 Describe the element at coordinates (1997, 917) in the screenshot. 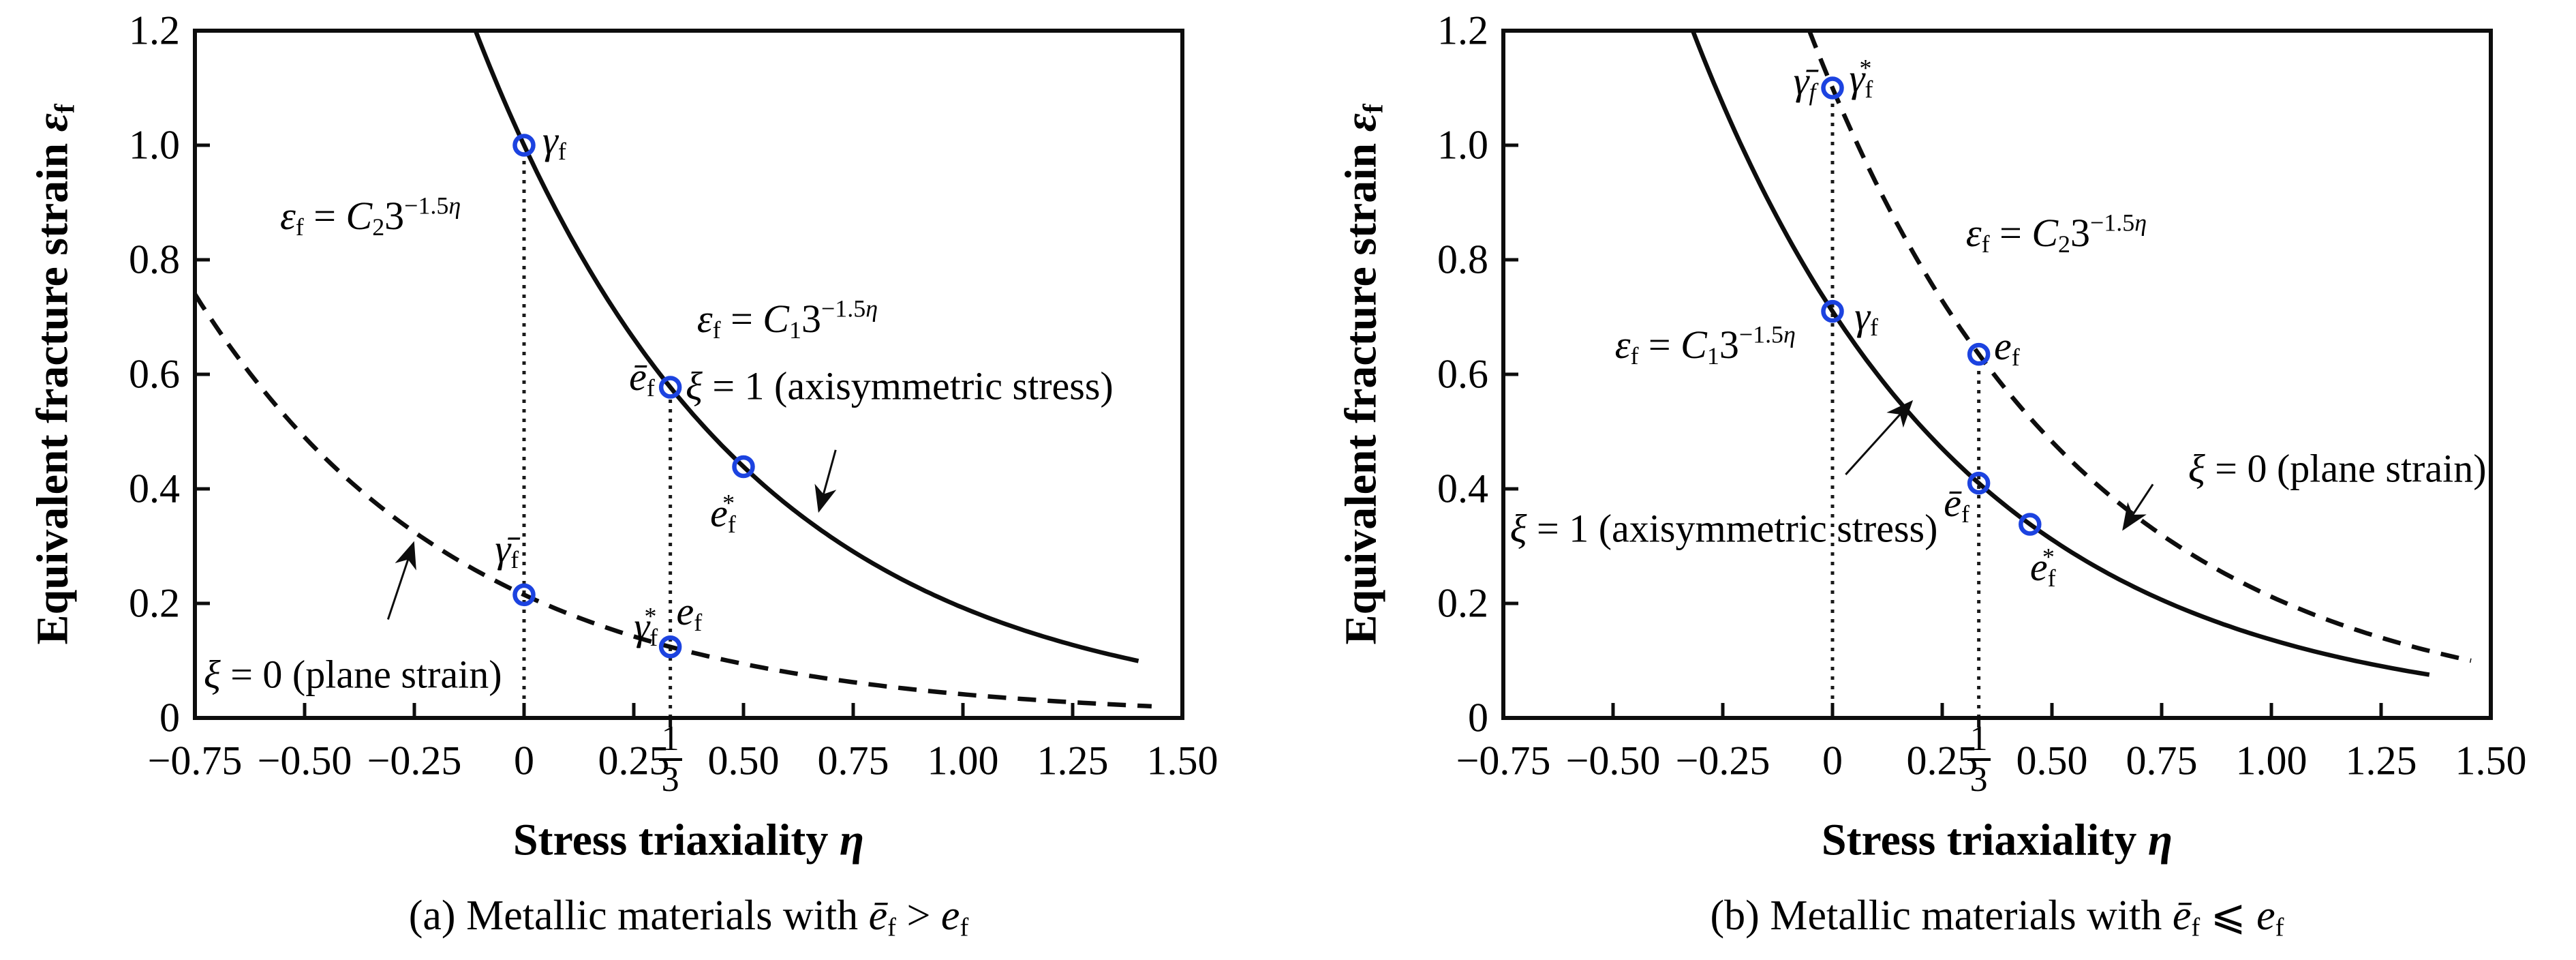

I see `panel-caption: (b) Metallic materials with ēf ⩽ ef` at that location.